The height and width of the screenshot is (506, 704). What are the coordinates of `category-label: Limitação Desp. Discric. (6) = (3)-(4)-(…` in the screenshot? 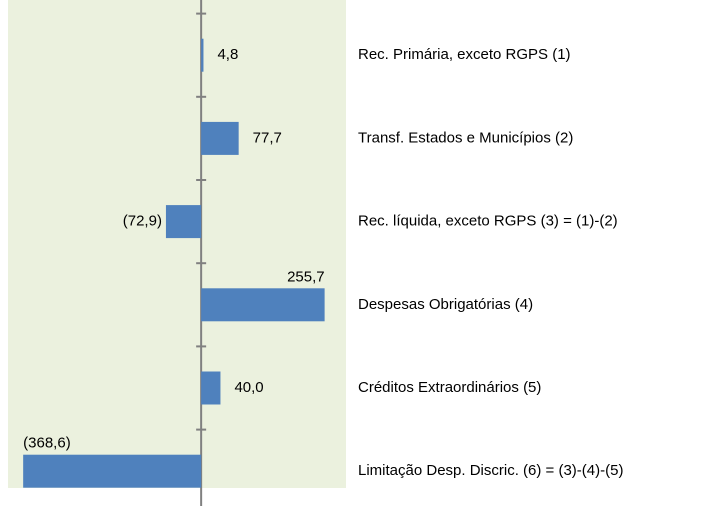 It's located at (490, 470).